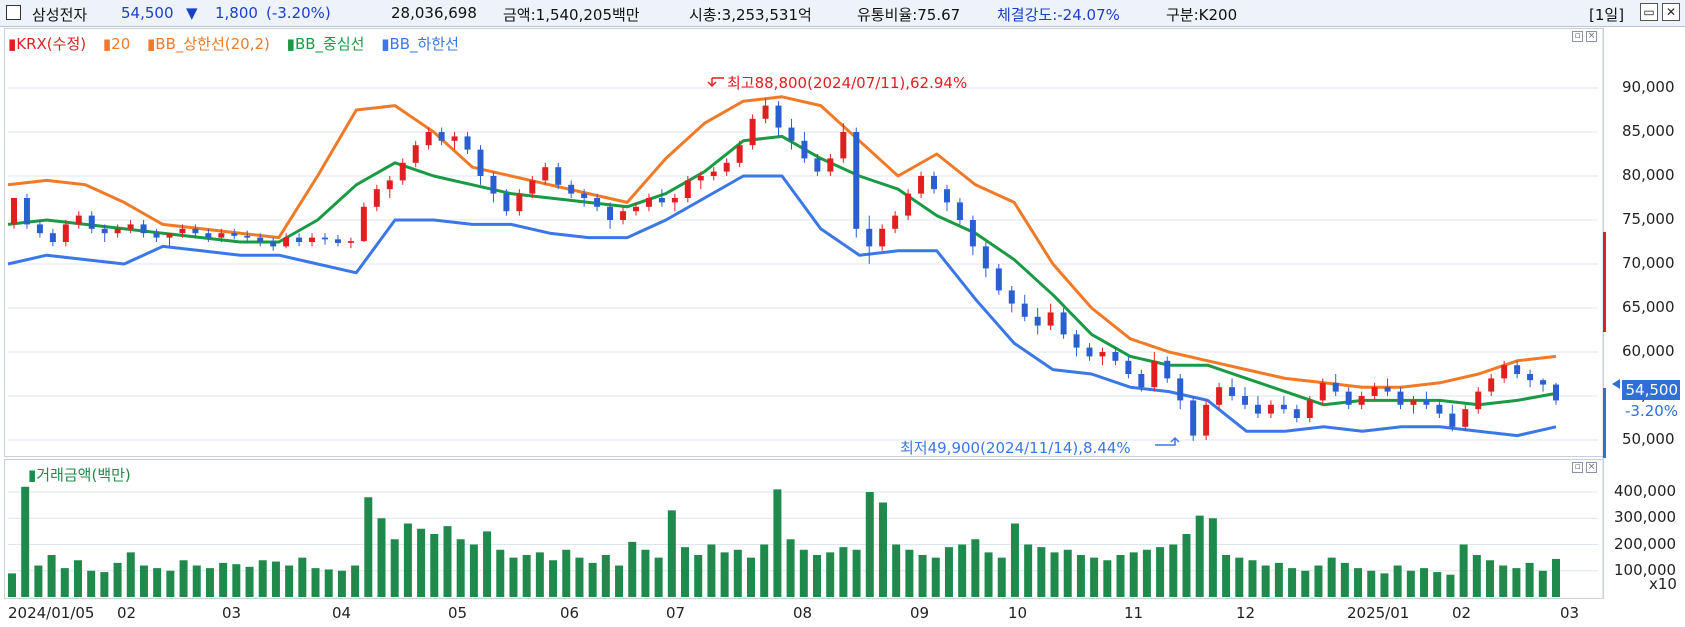  I want to click on volume-tick-label: 400,000, so click(1645, 491).